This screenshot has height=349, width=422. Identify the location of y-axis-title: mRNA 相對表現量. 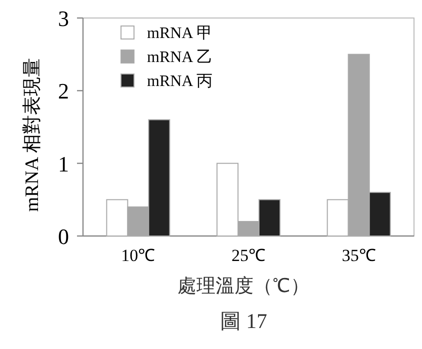
(32, 135).